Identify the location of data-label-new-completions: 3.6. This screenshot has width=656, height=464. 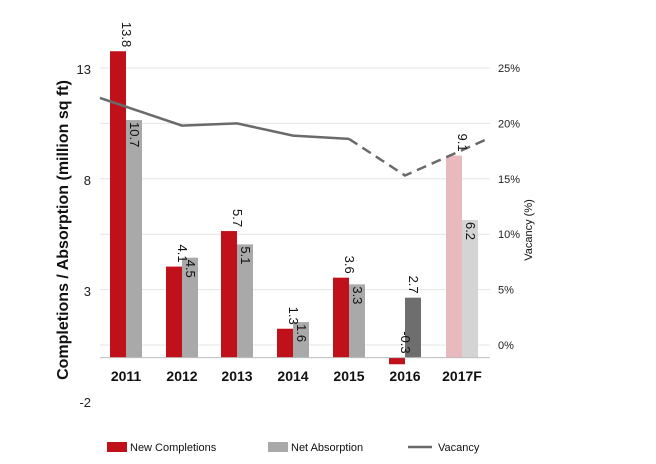
(349, 265).